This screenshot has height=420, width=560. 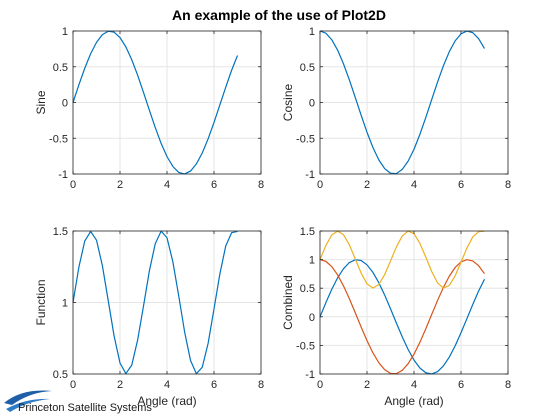 I want to click on psslogo: Princeton Satellite Systems, so click(x=78, y=402).